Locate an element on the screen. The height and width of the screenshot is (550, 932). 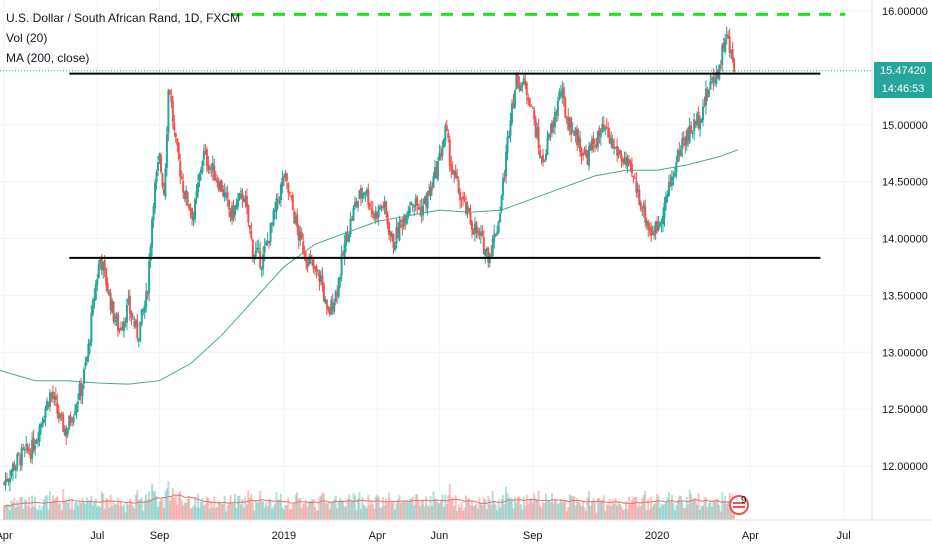
volume-indicator-label: Vol (20) is located at coordinates (27, 38).